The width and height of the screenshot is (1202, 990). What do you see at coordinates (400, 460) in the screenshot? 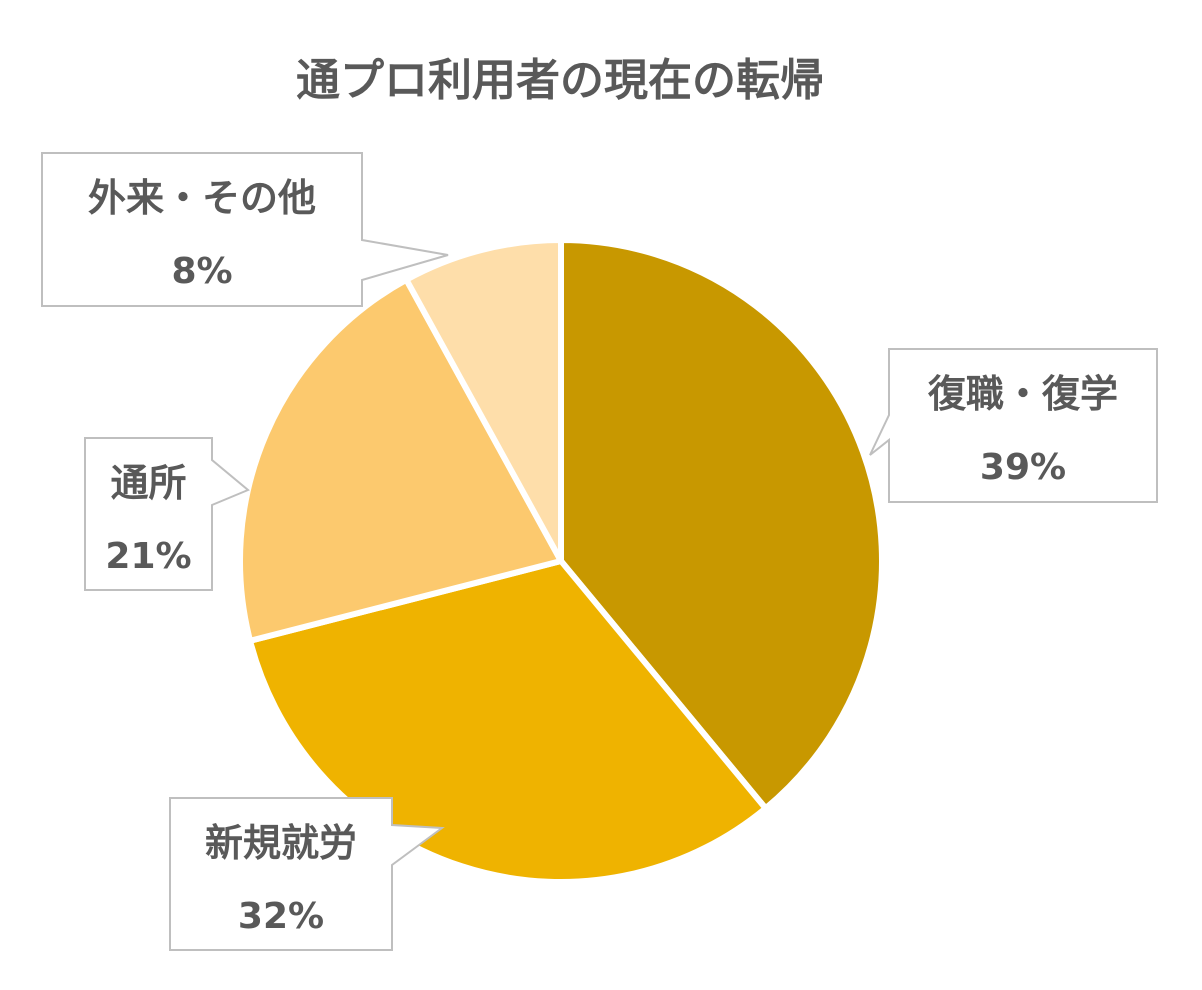
I see `pie-slice-day-service` at bounding box center [400, 460].